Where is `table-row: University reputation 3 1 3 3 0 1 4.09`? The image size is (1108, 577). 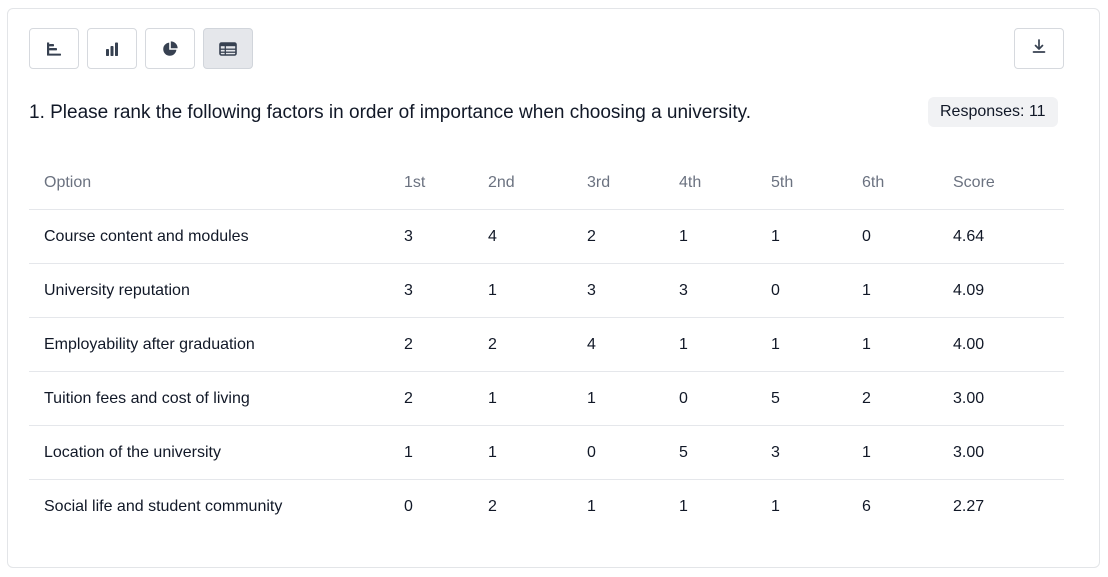 table-row: University reputation 3 1 3 3 0 1 4.09 is located at coordinates (546, 290).